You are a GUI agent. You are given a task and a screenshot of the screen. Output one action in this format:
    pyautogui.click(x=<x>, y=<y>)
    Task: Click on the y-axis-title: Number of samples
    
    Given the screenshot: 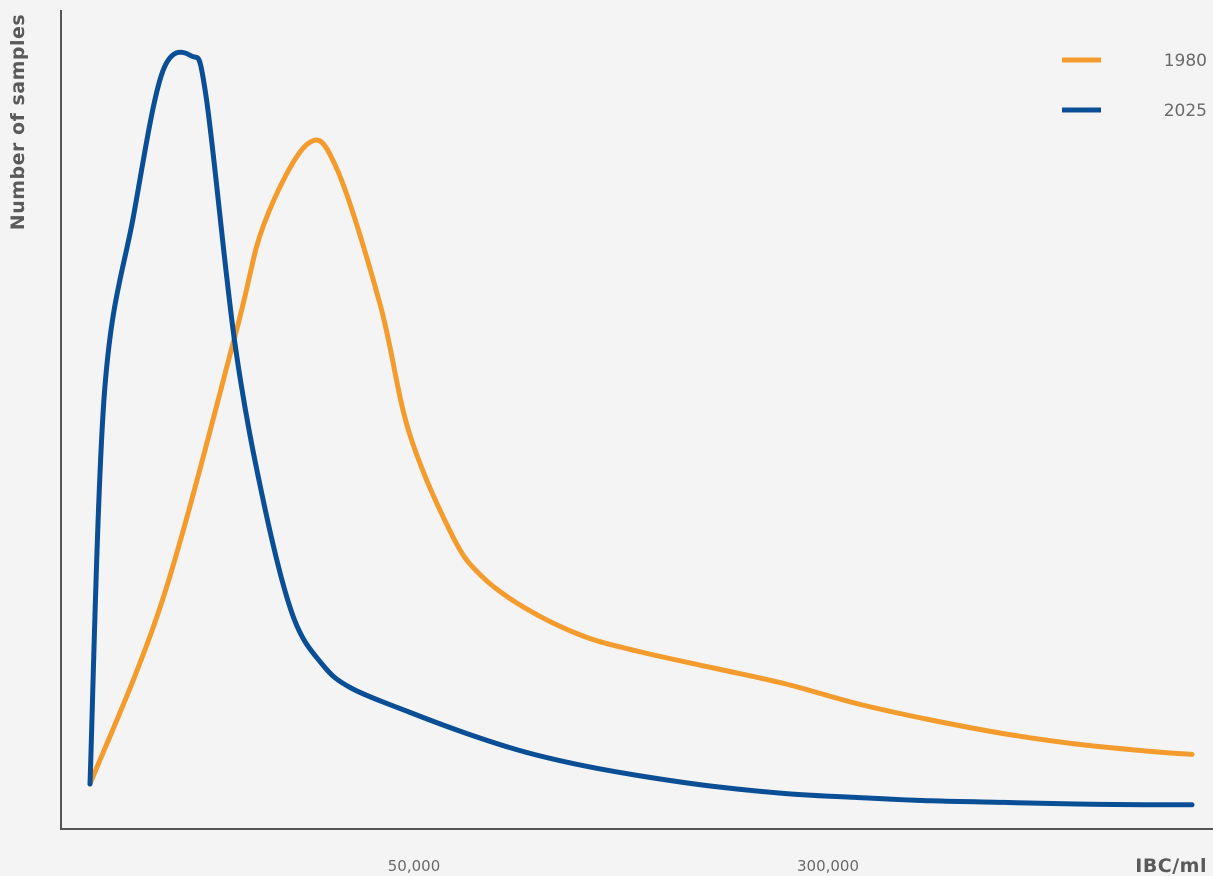 What is the action you would take?
    pyautogui.click(x=18, y=122)
    